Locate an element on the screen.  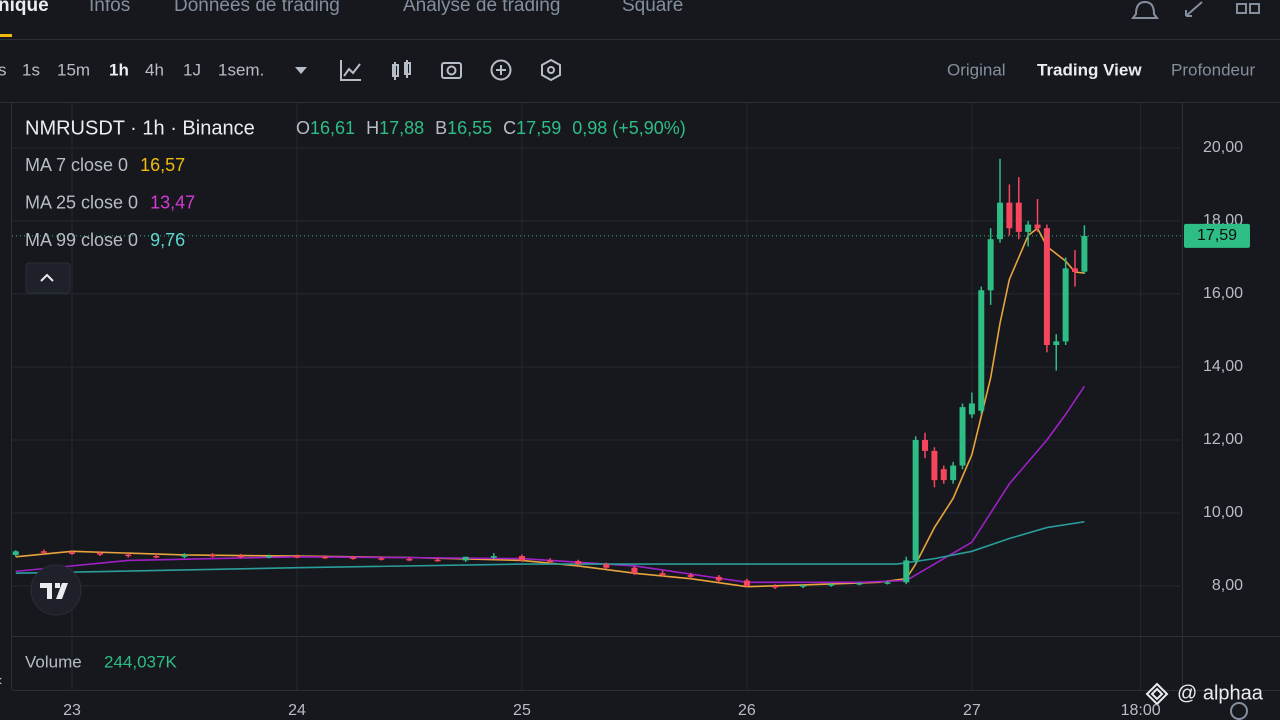
active-tab-indicator is located at coordinates (6, 35).